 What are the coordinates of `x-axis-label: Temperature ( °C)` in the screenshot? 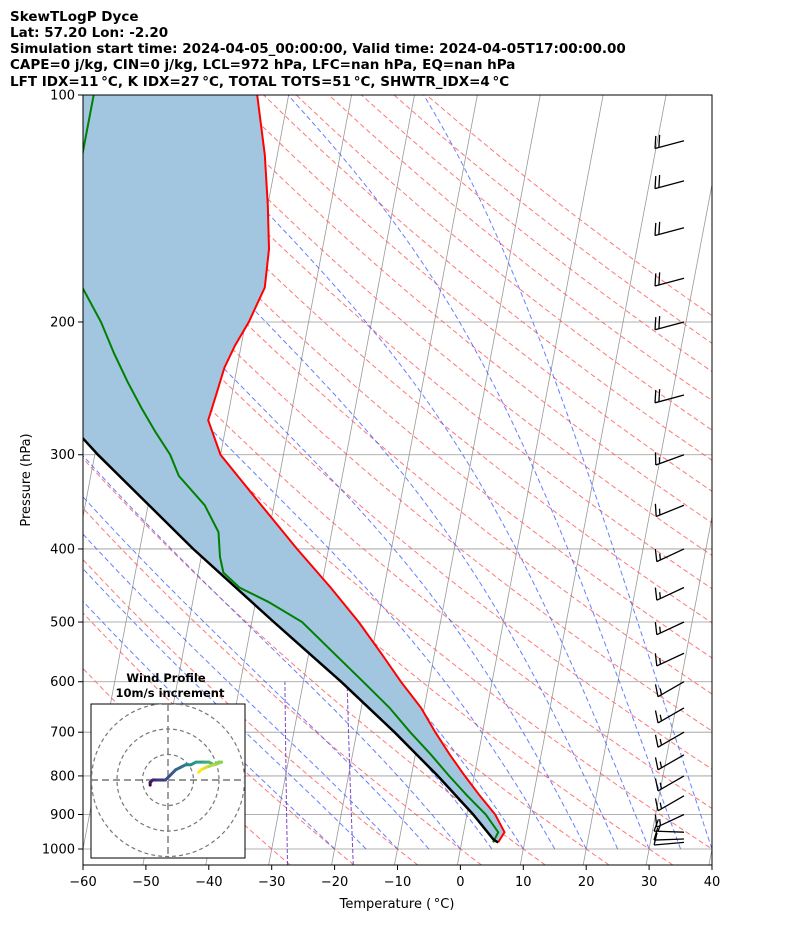 It's located at (397, 904).